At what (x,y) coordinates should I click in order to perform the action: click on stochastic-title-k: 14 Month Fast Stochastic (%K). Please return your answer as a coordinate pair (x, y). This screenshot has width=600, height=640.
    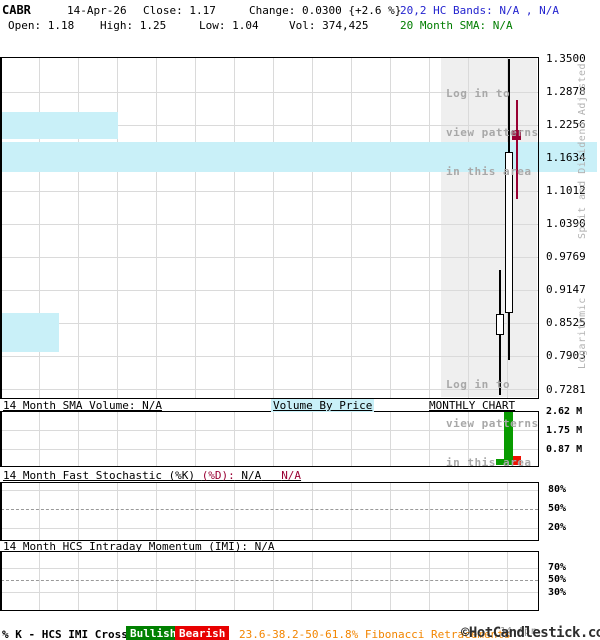
    Looking at the image, I should click on (102, 475).